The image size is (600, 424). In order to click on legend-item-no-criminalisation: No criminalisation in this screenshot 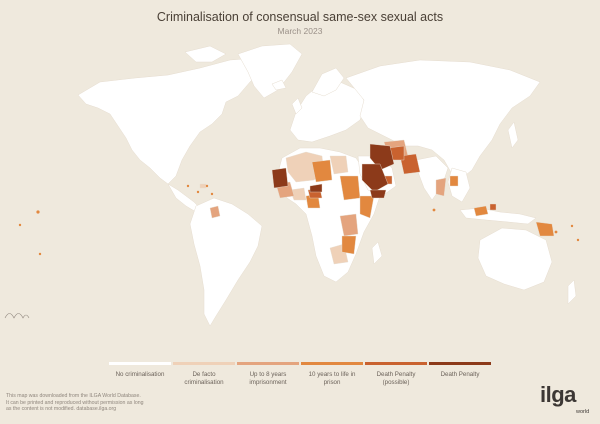, I will do `click(140, 370)`.